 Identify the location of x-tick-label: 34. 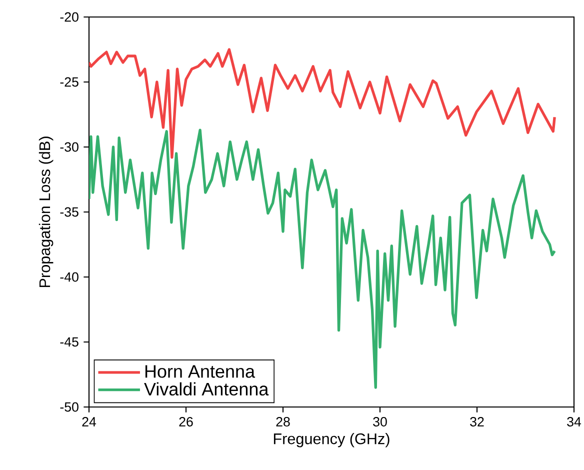
(574, 421).